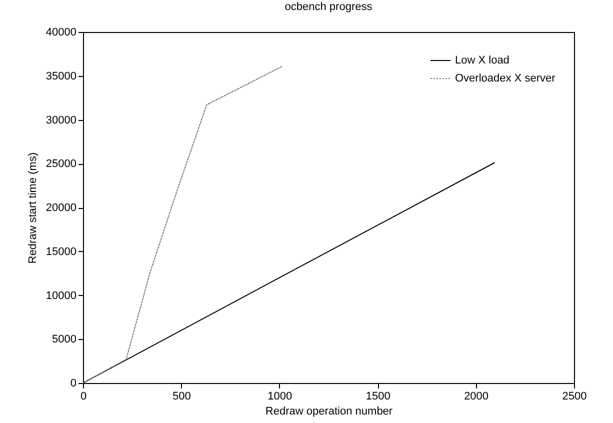  What do you see at coordinates (482, 60) in the screenshot?
I see `legend-label: Low X load` at bounding box center [482, 60].